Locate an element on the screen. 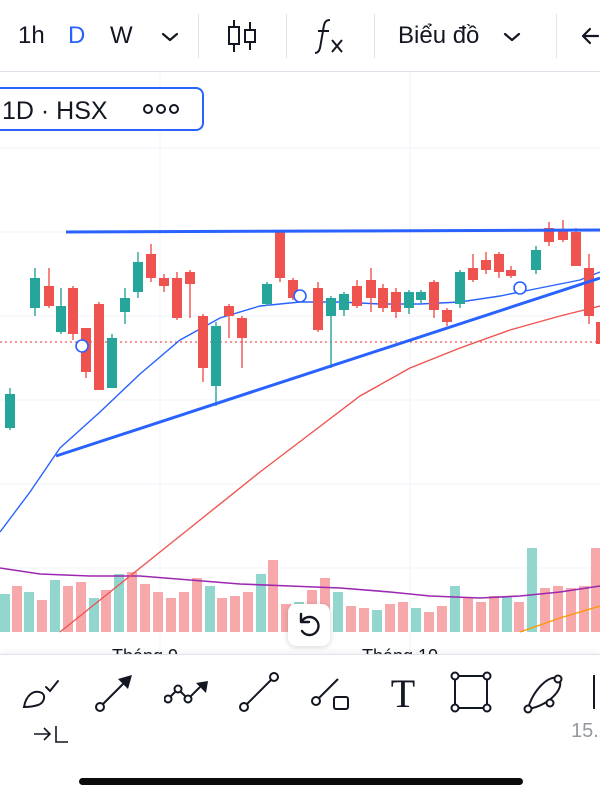 Image resolution: width=600 pixels, height=800 pixels. interval-w: W is located at coordinates (121, 35).